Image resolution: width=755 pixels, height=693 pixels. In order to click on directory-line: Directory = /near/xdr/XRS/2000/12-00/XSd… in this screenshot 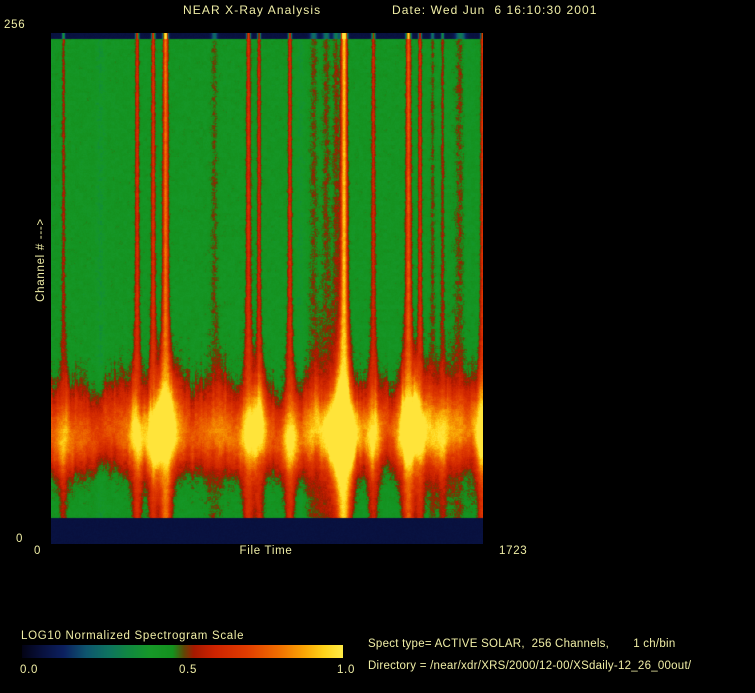, I will do `click(530, 666)`.